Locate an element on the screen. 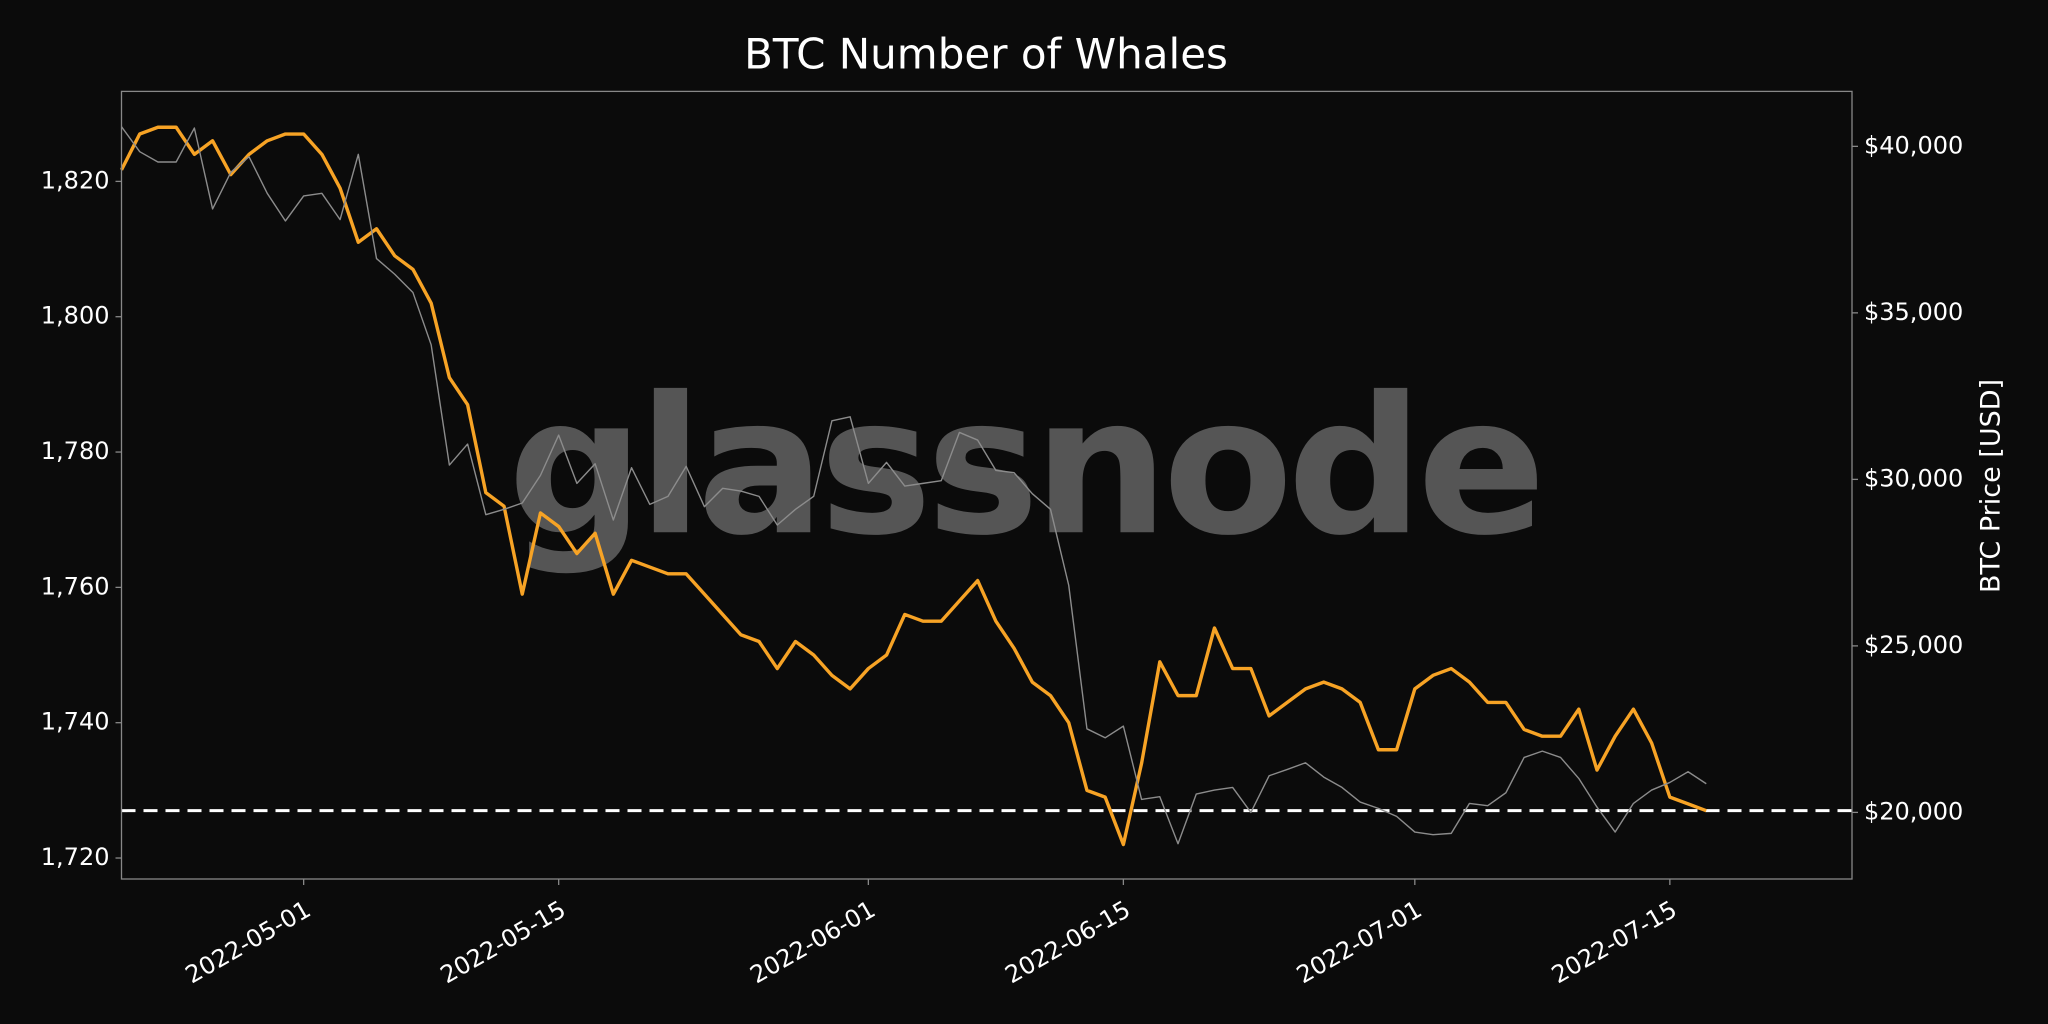  y-tick-label: 1,720 is located at coordinates (75, 857).